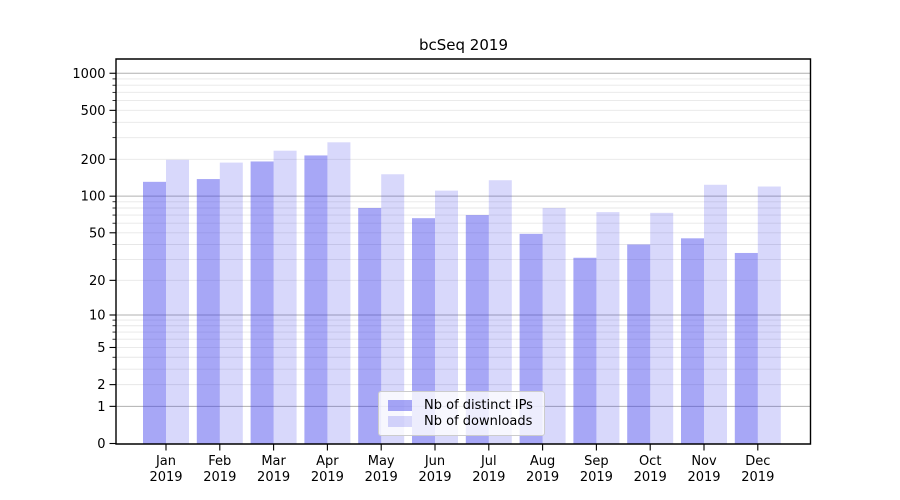 This screenshot has height=500, width=900. What do you see at coordinates (285, 297) in the screenshot?
I see `bar-downloads-mar` at bounding box center [285, 297].